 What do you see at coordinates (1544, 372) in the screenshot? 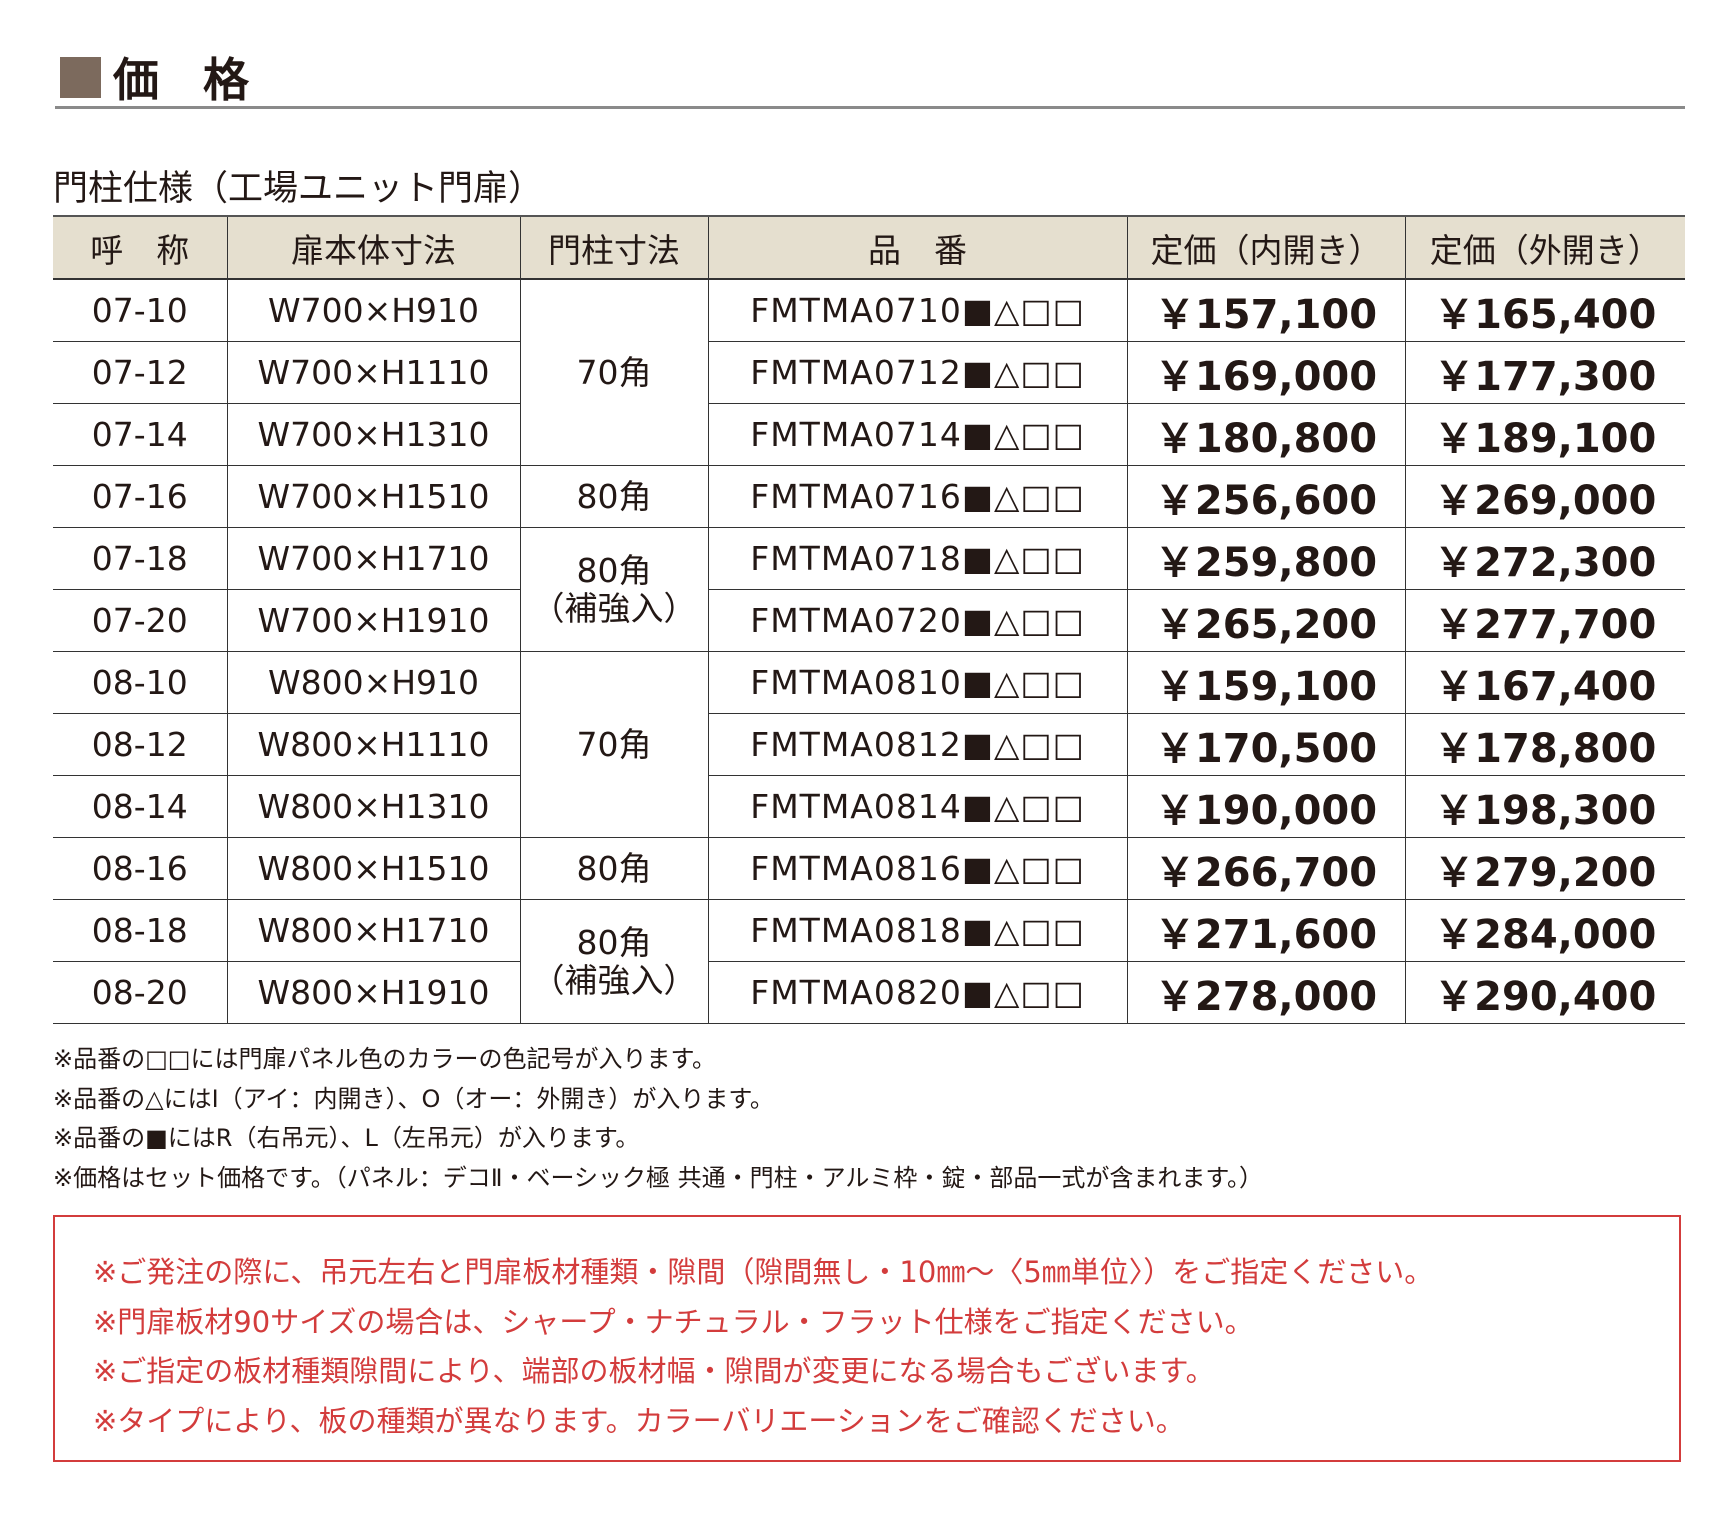
I see `cell-price-outward: ￥177,300` at bounding box center [1544, 372].